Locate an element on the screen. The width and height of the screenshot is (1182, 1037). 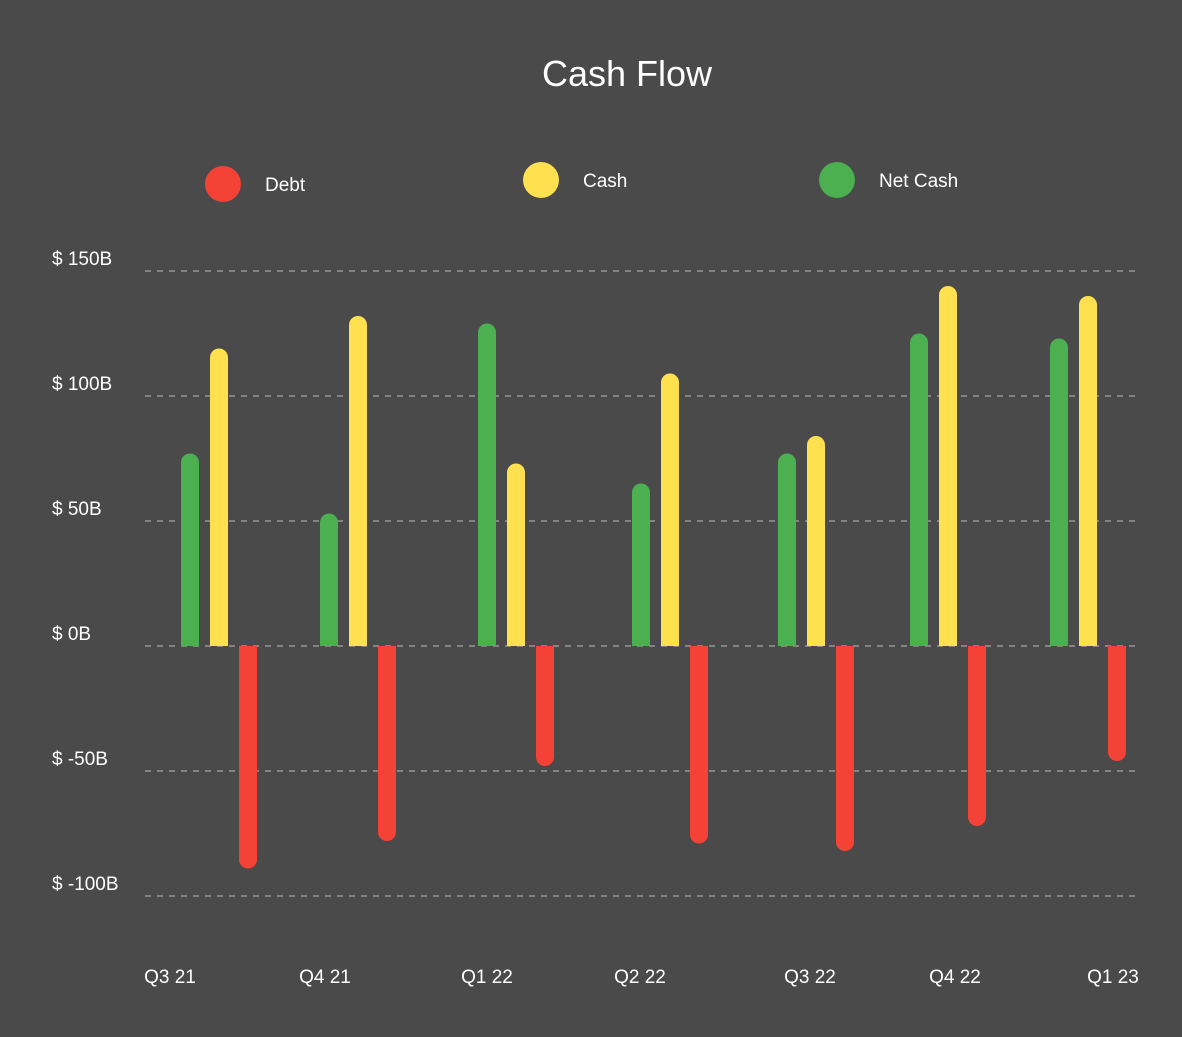
legend-label-cash: Cash is located at coordinates (605, 181).